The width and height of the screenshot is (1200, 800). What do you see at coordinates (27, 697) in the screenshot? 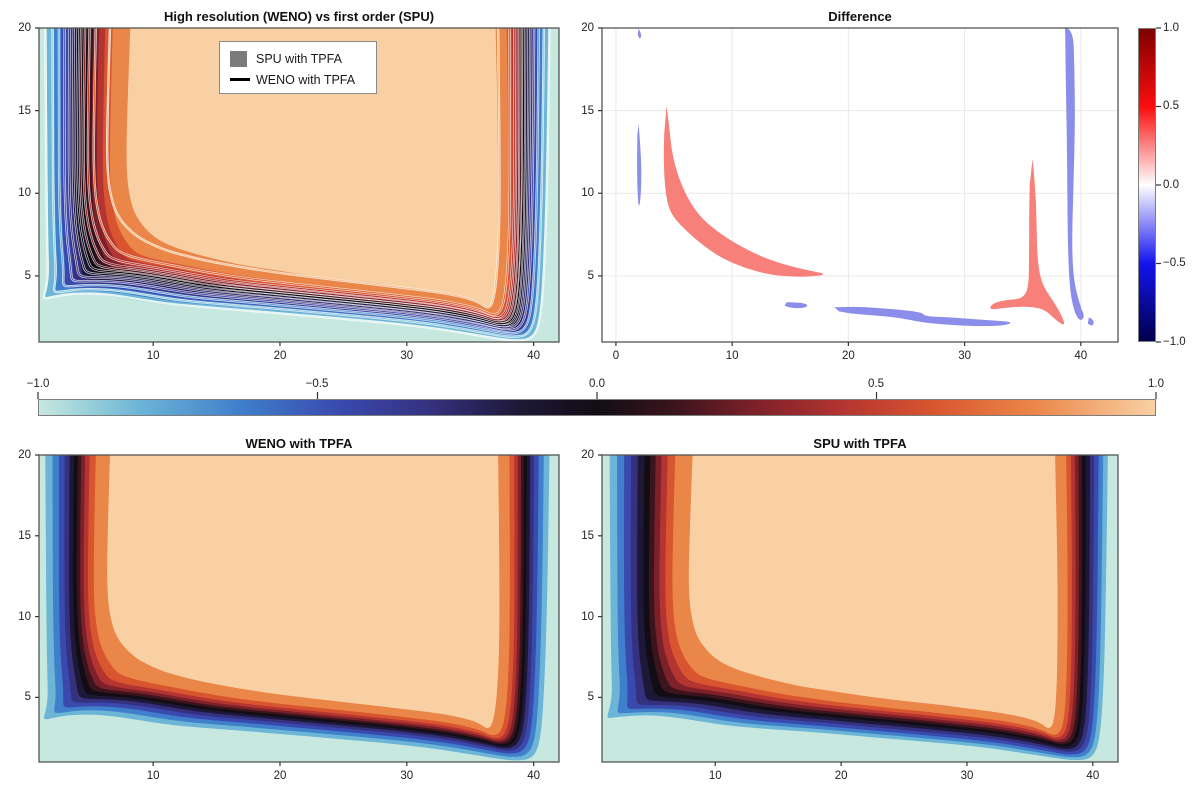
I see `weno-y-tick-label: 5` at bounding box center [27, 697].